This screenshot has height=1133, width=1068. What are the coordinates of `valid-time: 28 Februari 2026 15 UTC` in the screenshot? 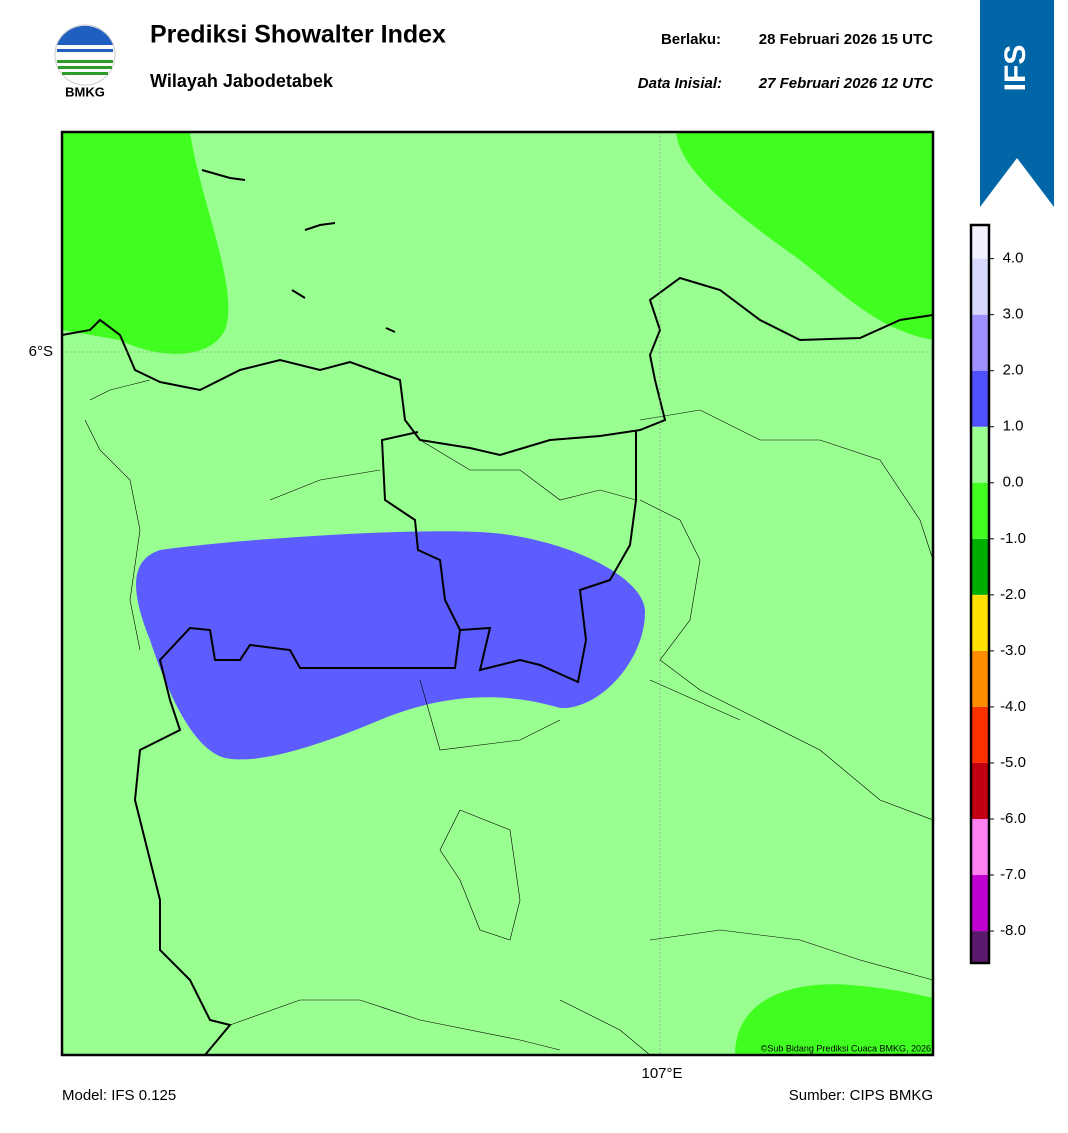 It's located at (846, 39).